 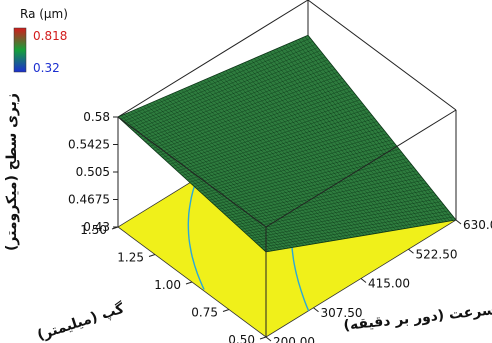 I want to click on box-edge-front-top-x, so click(x=361, y=168).